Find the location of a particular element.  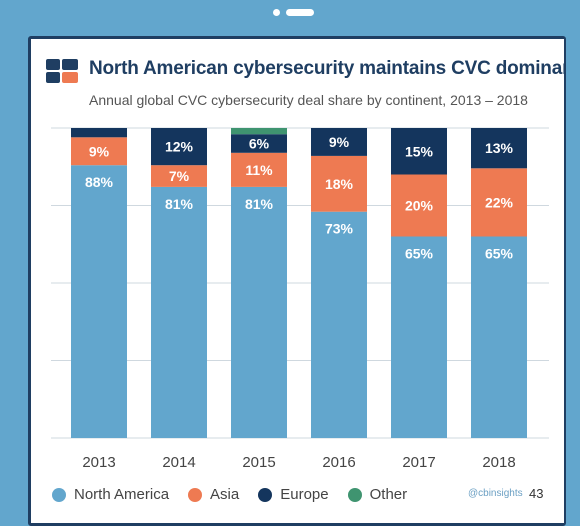

legend-swatch-asia is located at coordinates (195, 494).